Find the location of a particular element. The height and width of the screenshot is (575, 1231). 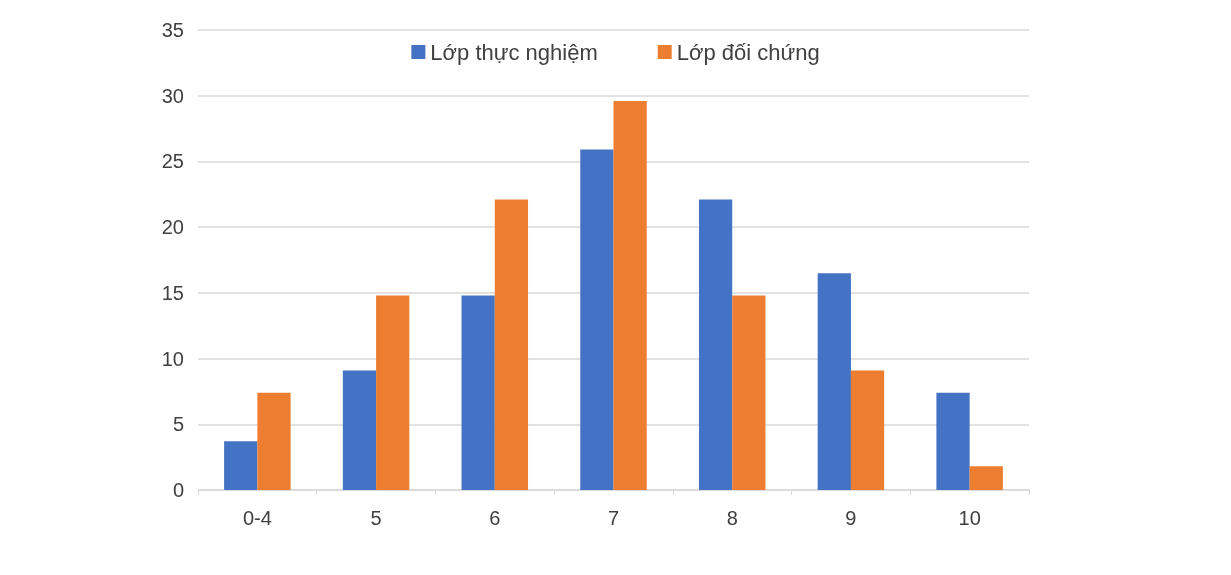

legend-label: Lớp thực nghiệm is located at coordinates (514, 52).